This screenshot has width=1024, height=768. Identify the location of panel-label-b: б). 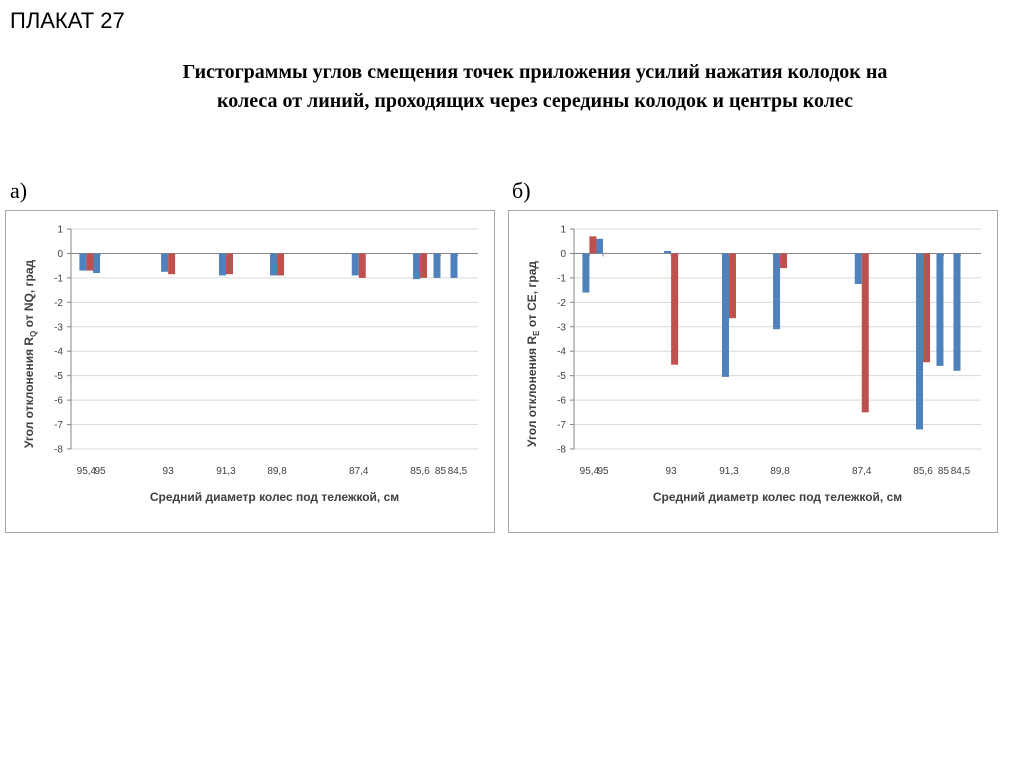
(521, 190).